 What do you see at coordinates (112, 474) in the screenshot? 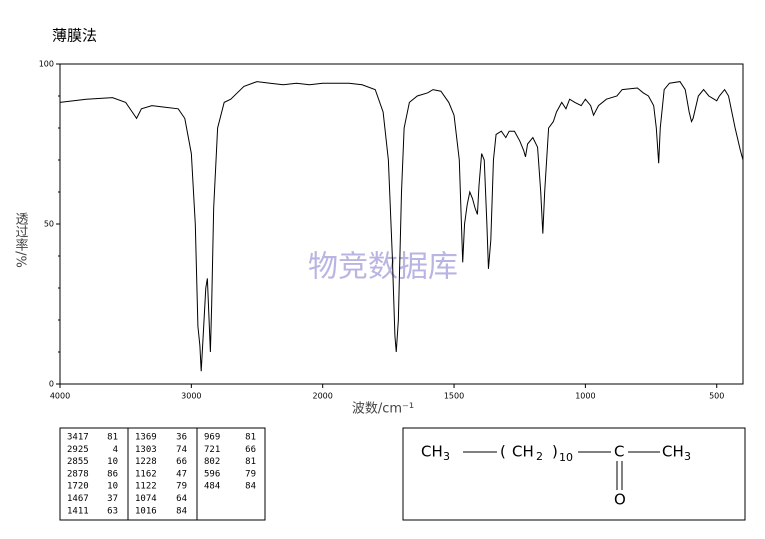
I see `peak-transmittance: 86` at bounding box center [112, 474].